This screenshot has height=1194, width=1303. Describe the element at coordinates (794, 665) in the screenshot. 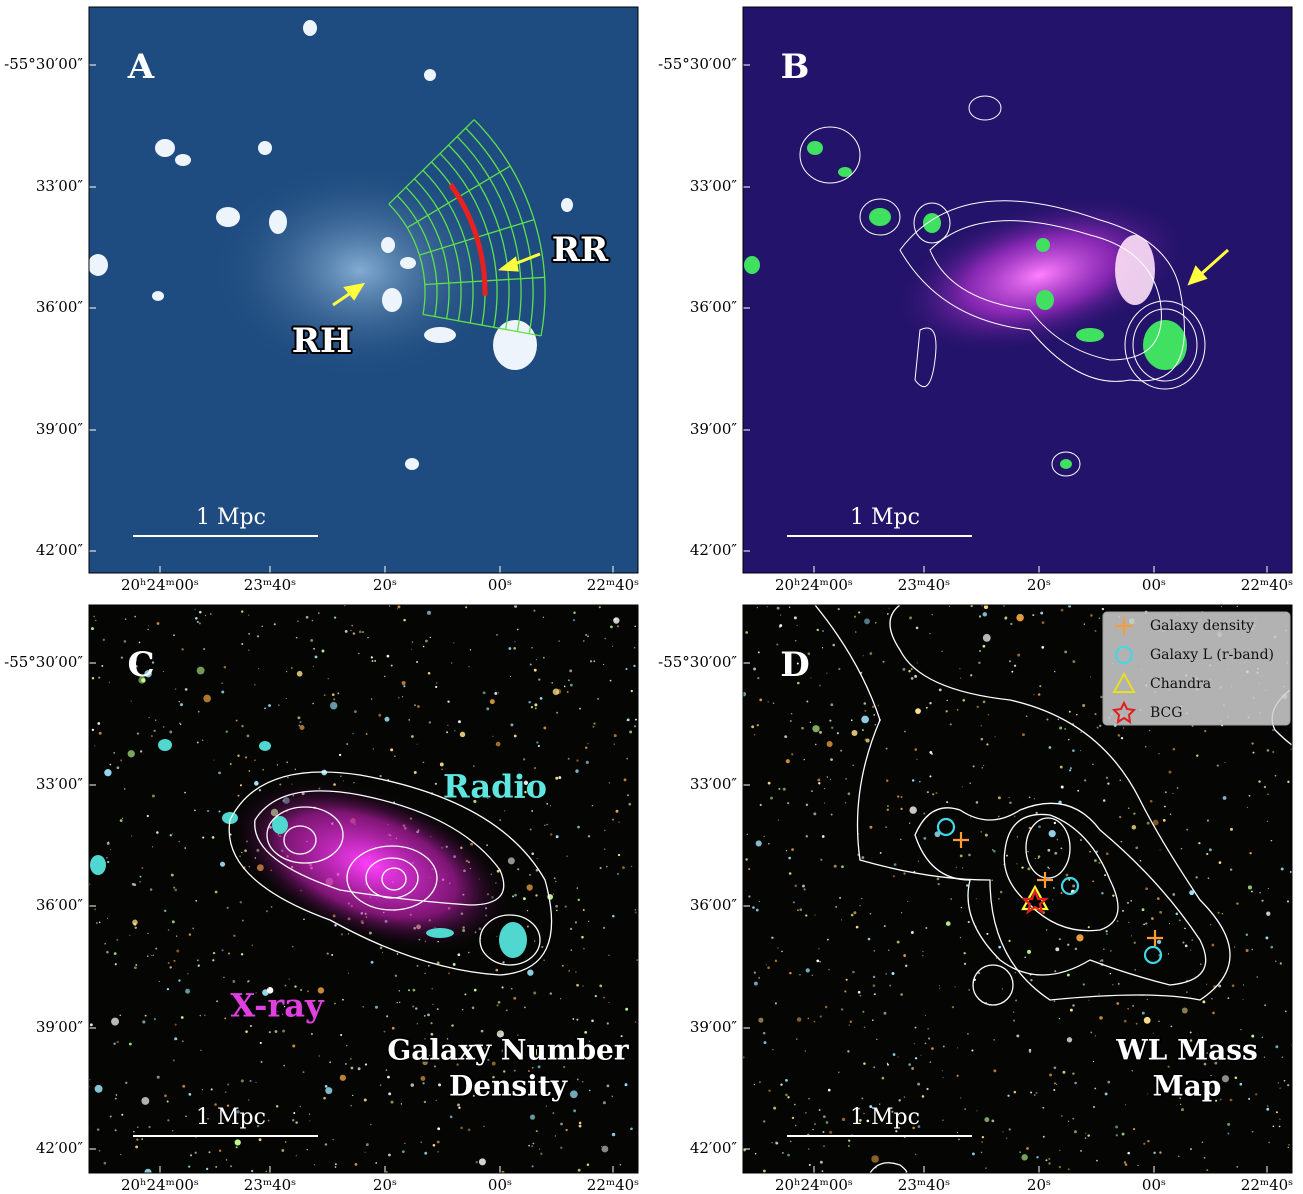

I see `panel-label: D` at that location.